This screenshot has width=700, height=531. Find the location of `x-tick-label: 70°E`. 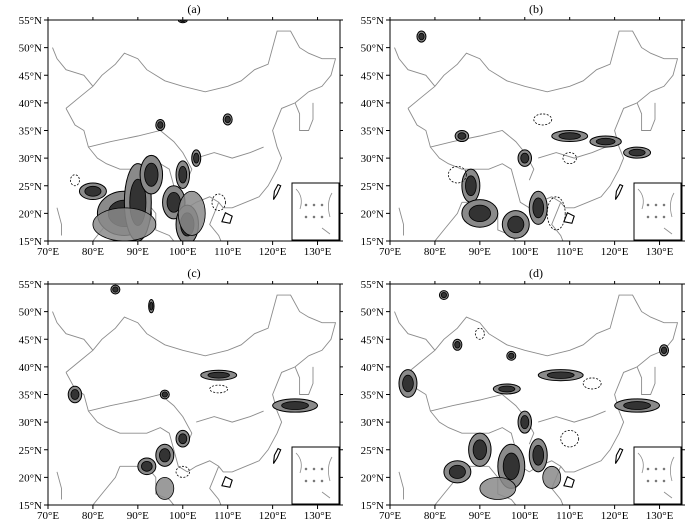

x-tick-label: 70°E is located at coordinates (390, 516).